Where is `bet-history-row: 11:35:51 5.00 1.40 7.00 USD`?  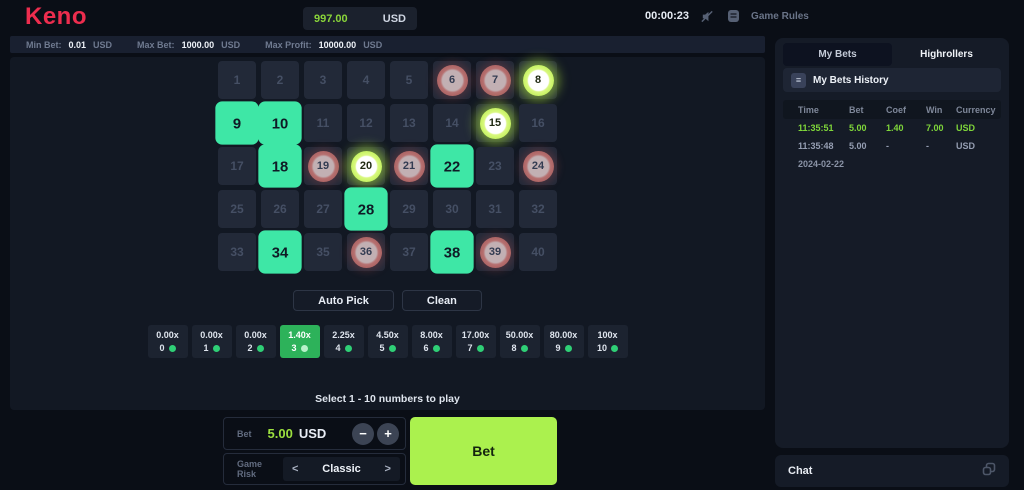
bet-history-row: 11:35:51 5.00 1.40 7.00 USD is located at coordinates (887, 128).